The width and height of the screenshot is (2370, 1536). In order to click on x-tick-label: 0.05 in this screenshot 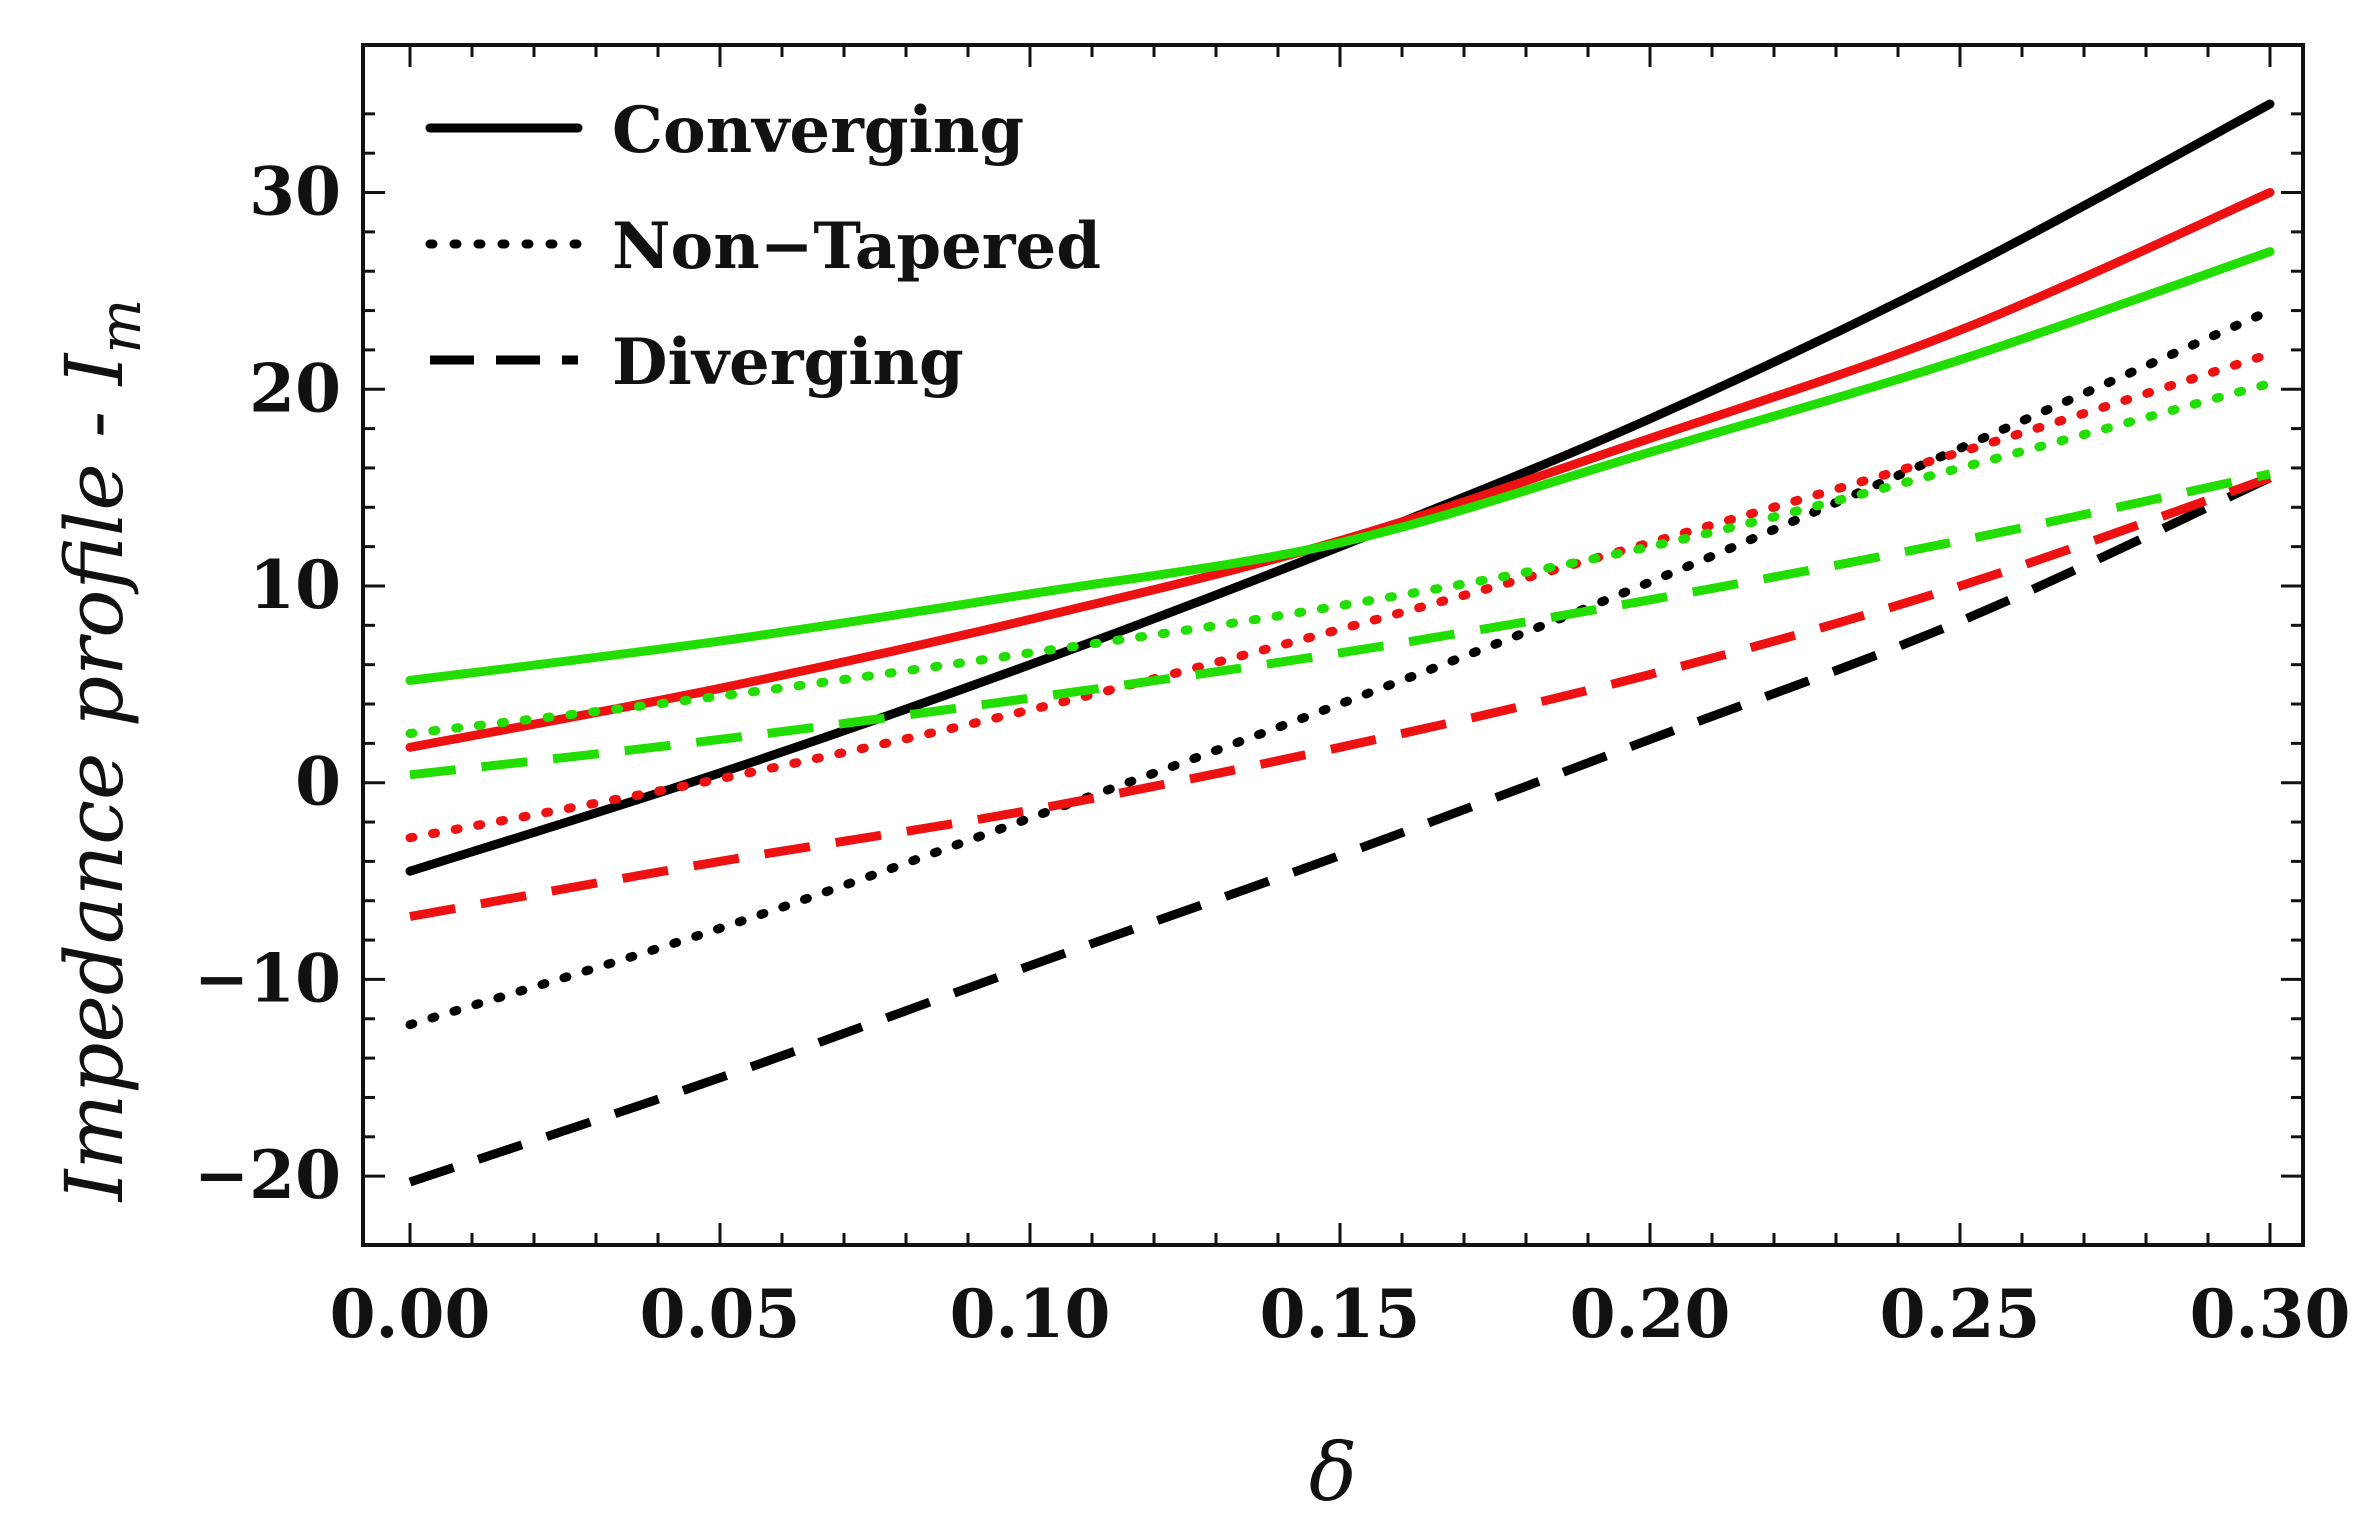, I will do `click(720, 1314)`.